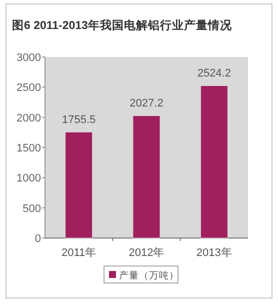 The height and width of the screenshot is (305, 278). I want to click on data-label: 2027.2, so click(147, 104).